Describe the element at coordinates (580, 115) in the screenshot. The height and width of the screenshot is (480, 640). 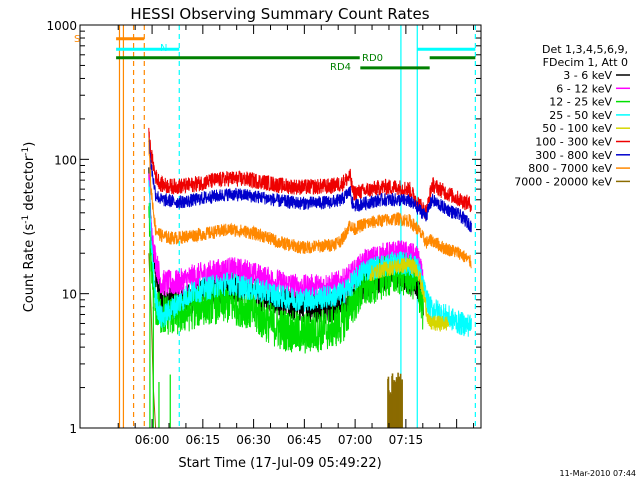
I see `legend-entry-label: 25 - 50 keV` at that location.